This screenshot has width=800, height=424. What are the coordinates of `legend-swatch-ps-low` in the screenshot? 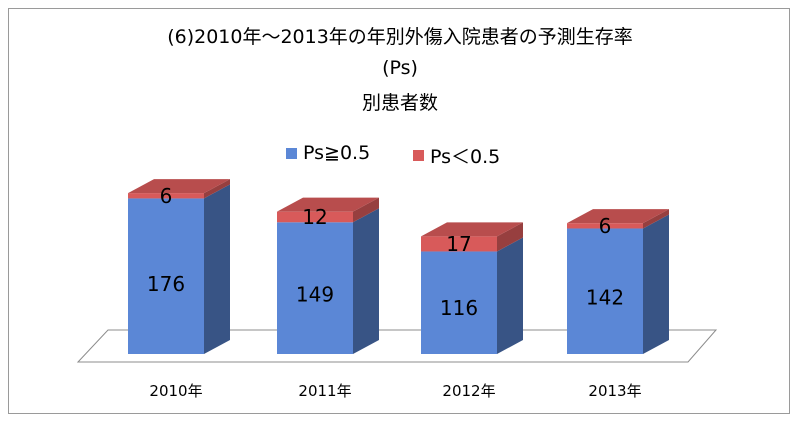 It's located at (418, 155).